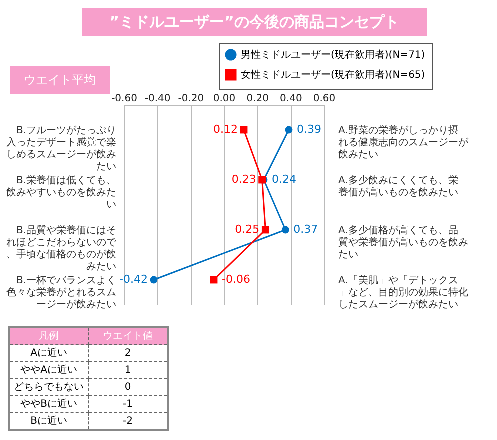  Describe the element at coordinates (306, 229) in the screenshot. I see `data-label: 0.37` at that location.